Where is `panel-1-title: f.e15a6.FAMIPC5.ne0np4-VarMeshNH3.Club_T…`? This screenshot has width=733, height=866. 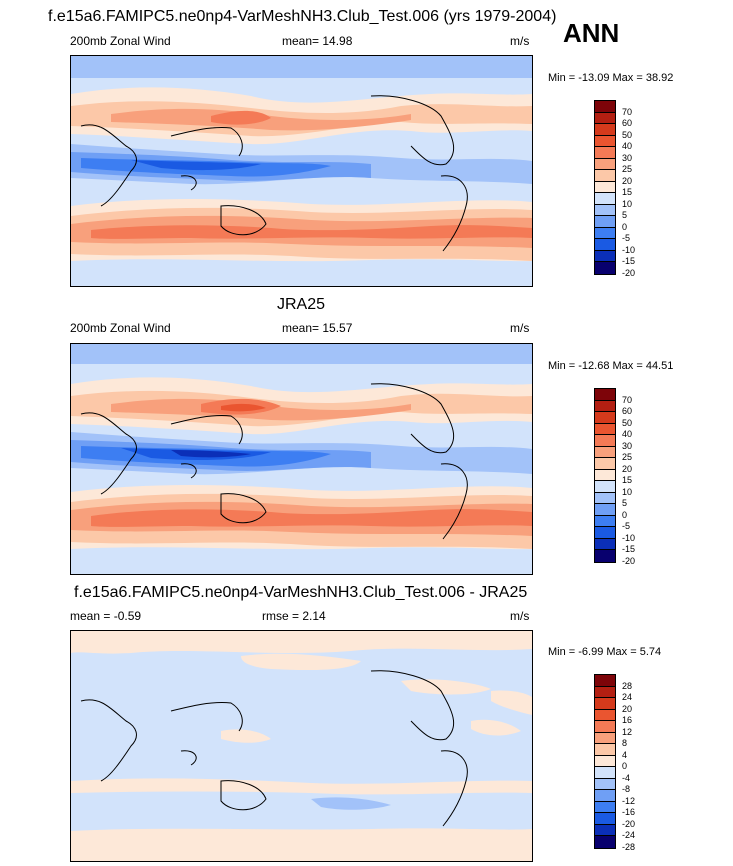 panel-1-title: f.e15a6.FAMIPC5.ne0np4-VarMeshNH3.Club_T… is located at coordinates (302, 16).